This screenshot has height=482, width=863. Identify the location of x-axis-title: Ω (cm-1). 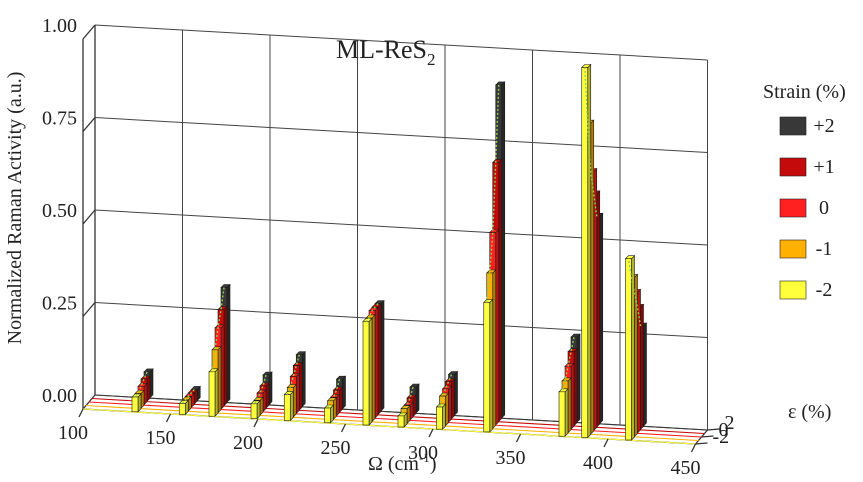
(402, 462).